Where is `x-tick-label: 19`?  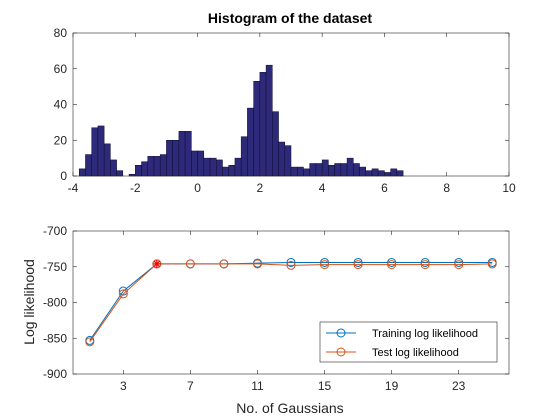
x-tick-label: 19 is located at coordinates (392, 386).